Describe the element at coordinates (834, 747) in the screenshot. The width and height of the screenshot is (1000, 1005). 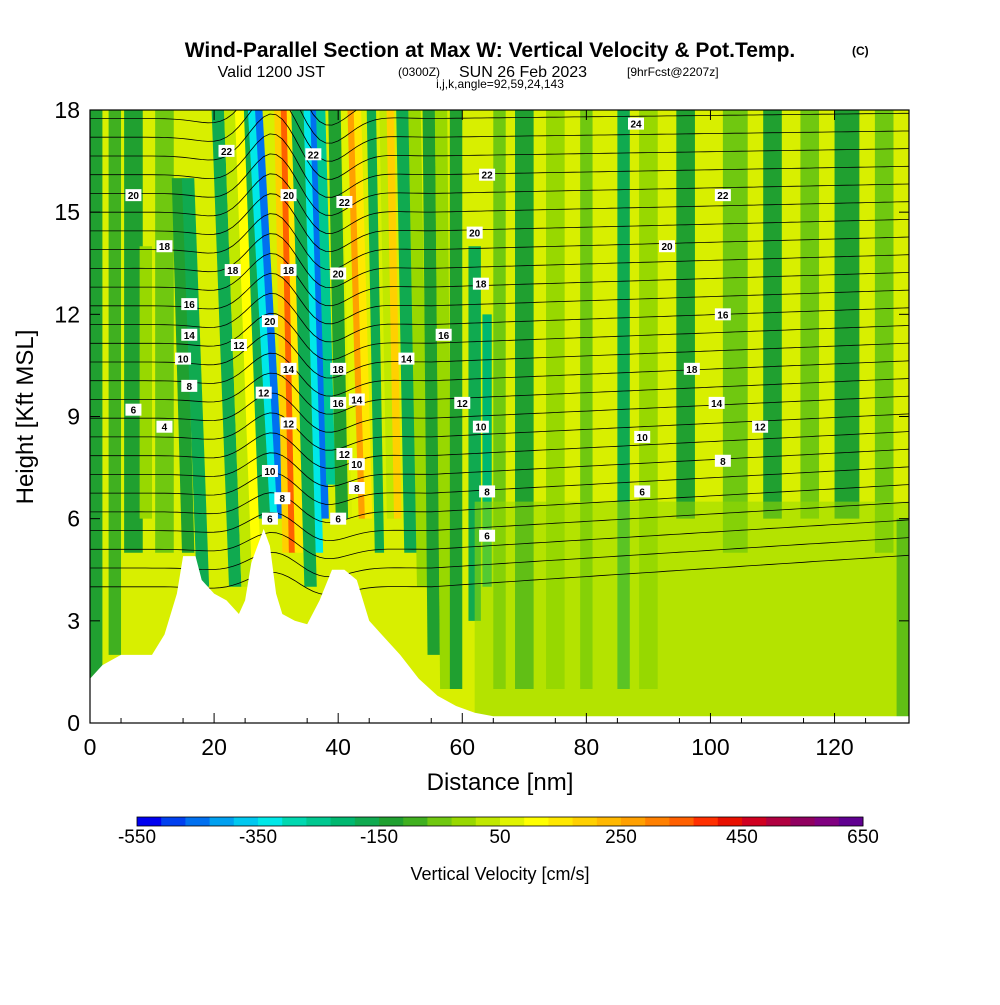
I see `x-tick-label: 120` at that location.